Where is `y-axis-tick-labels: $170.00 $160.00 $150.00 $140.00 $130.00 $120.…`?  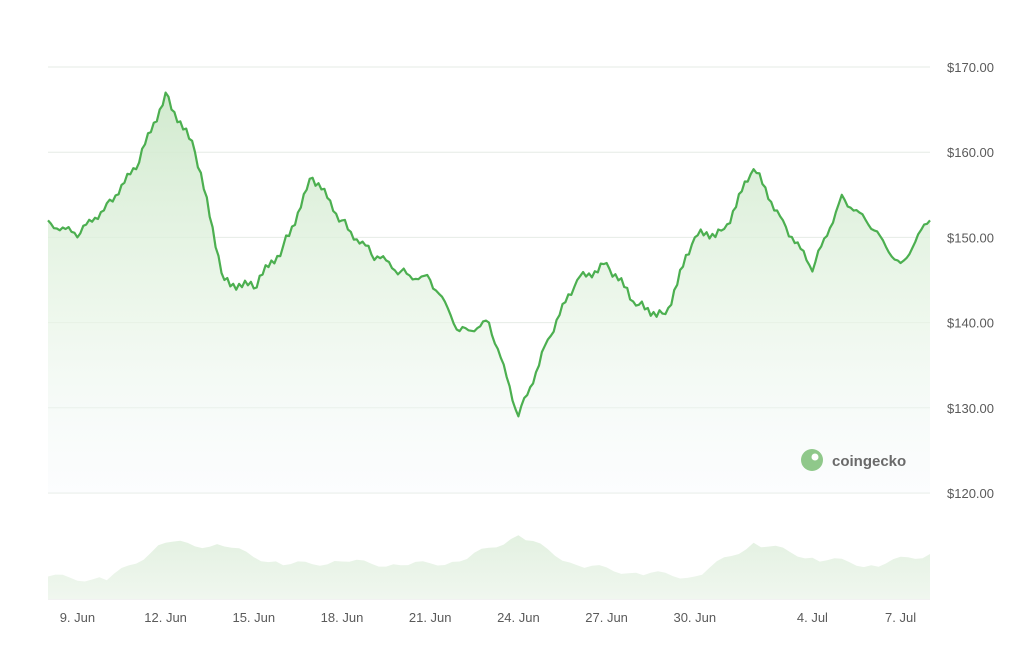
y-axis-tick-labels: $170.00 $160.00 $150.00 $140.00 $130.00 $120.… is located at coordinates (970, 280).